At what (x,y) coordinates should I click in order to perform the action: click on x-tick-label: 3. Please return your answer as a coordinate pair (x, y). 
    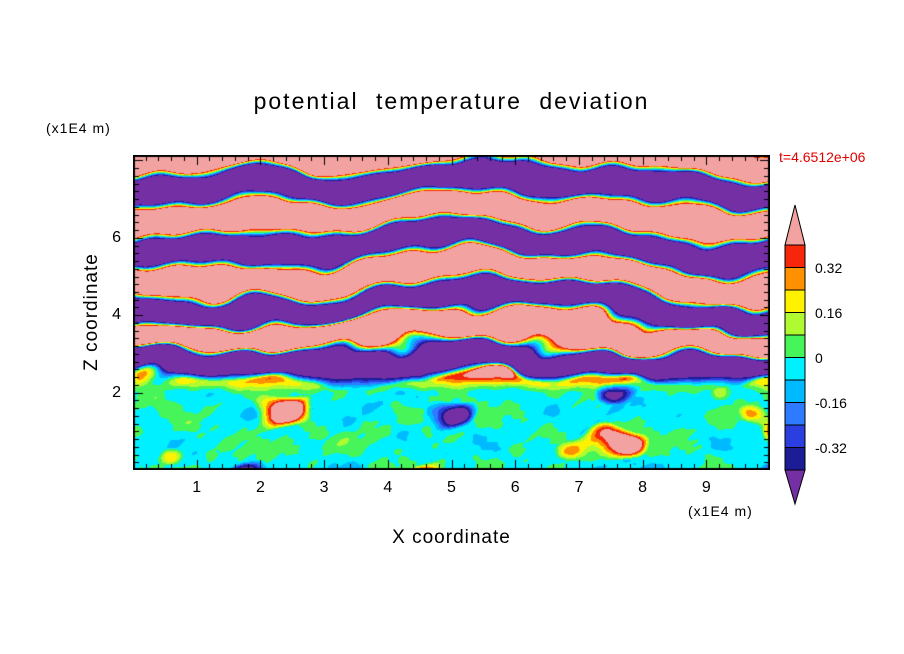
    Looking at the image, I should click on (324, 487).